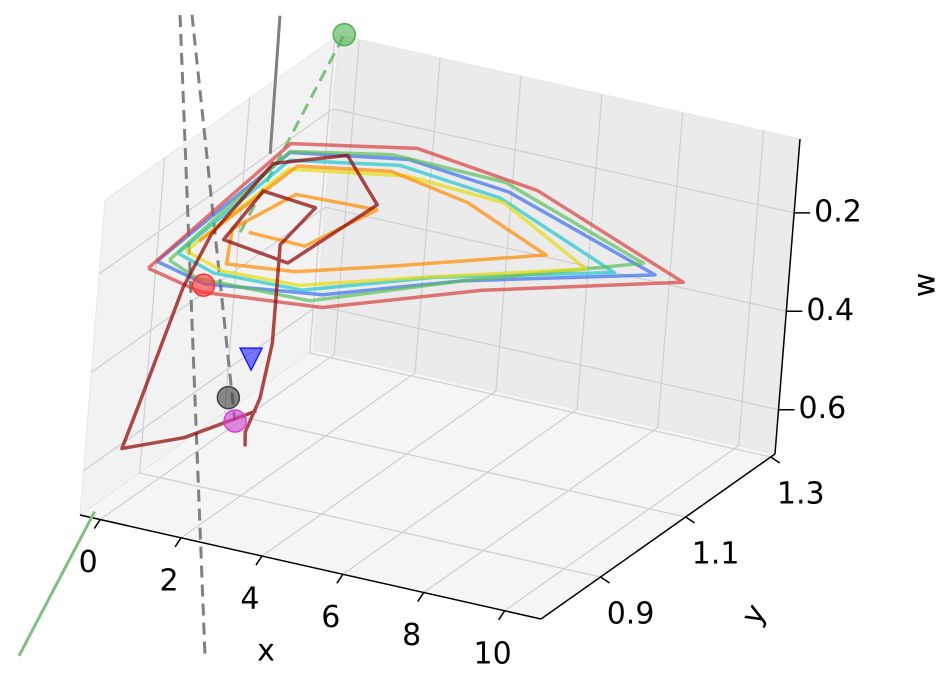 Image resolution: width=946 pixels, height=690 pixels. Describe the element at coordinates (169, 580) in the screenshot. I see `x-tick-label: 2` at that location.